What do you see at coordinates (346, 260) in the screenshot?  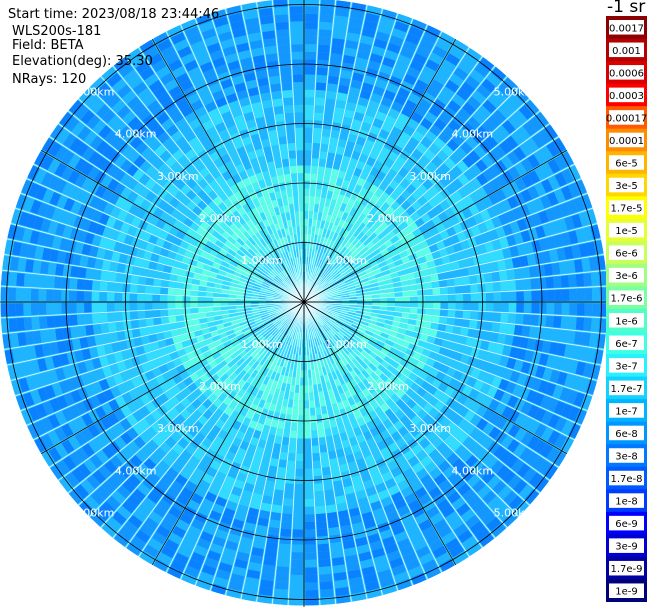 I see `range-ring-label: 1.00km` at bounding box center [346, 260].